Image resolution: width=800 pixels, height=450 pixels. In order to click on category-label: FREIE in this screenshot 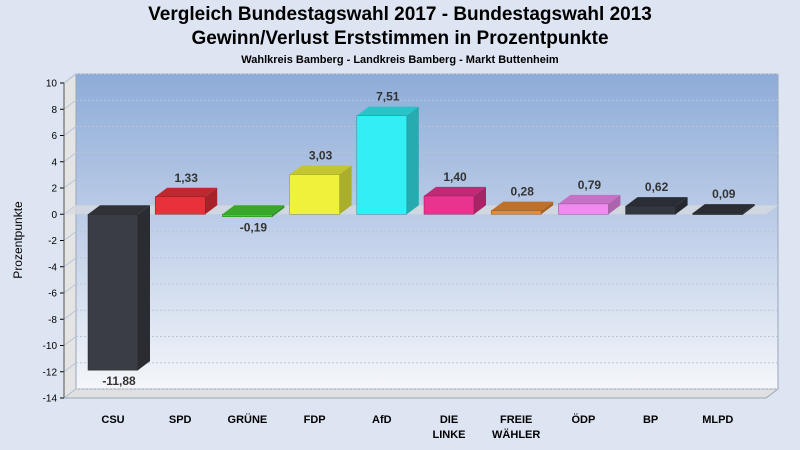, I will do `click(516, 420)`.